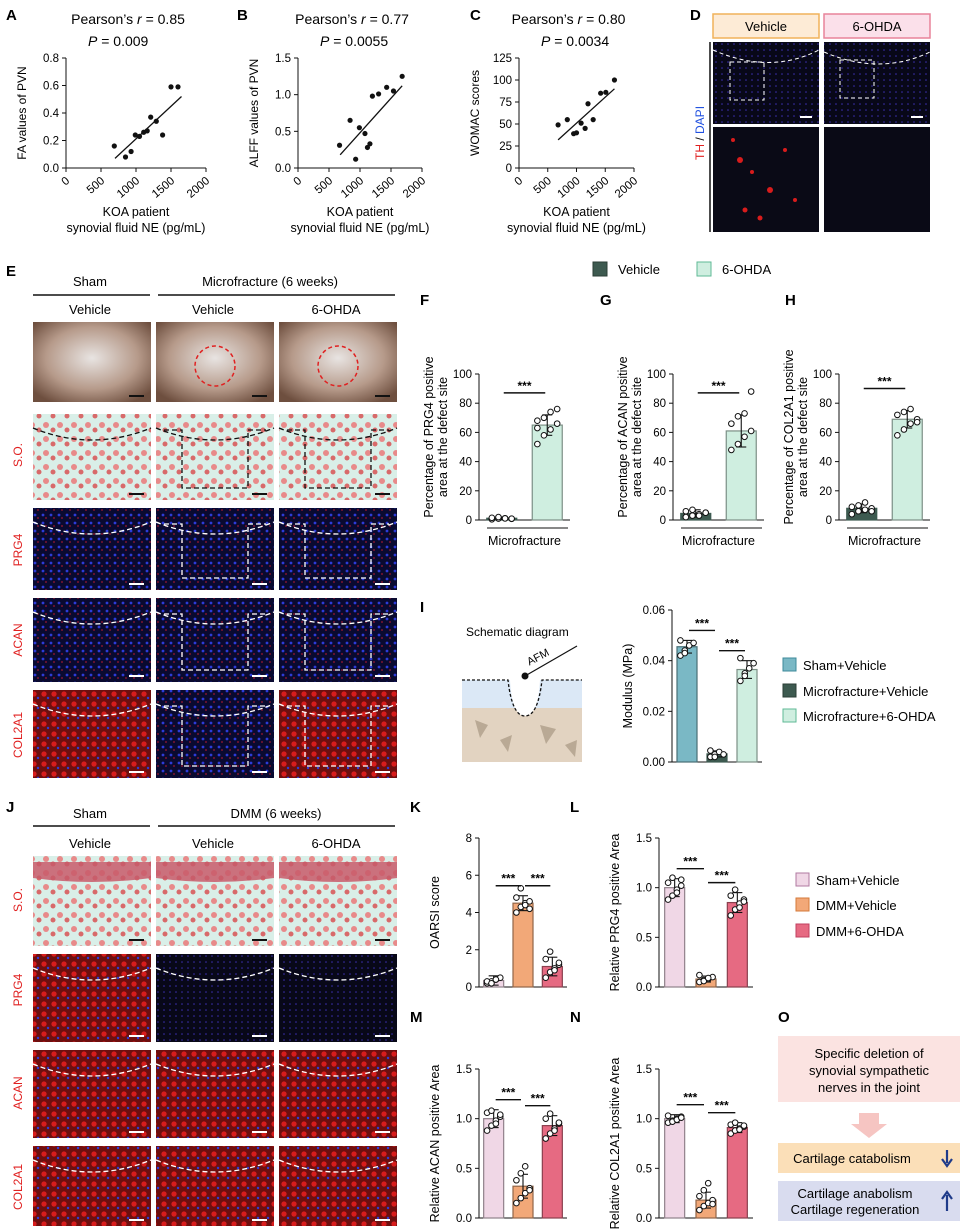 Image resolution: width=964 pixels, height=1230 pixels. Describe the element at coordinates (869, 1070) in the screenshot. I see `o-top-box-line-2: synovial sympathetic` at that location.